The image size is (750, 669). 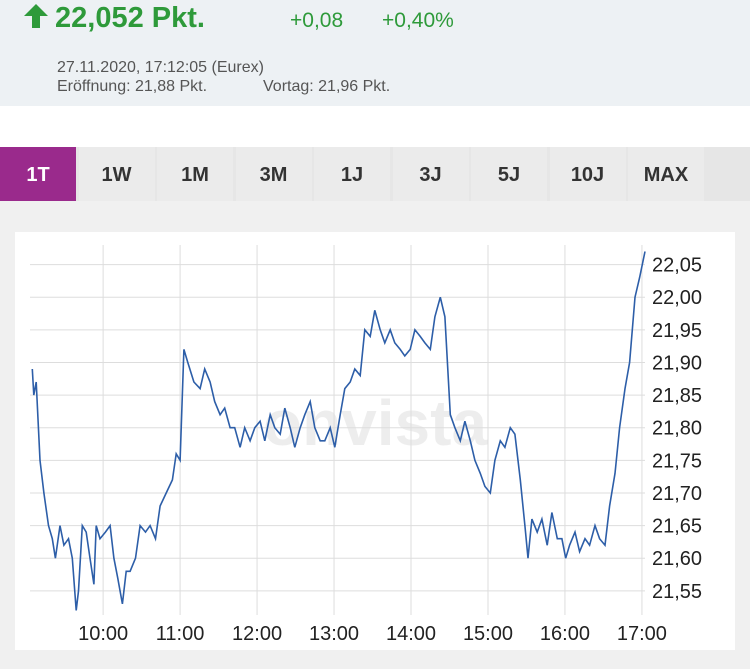 What do you see at coordinates (677, 559) in the screenshot?
I see `y-tick-label: 21,60` at bounding box center [677, 559].